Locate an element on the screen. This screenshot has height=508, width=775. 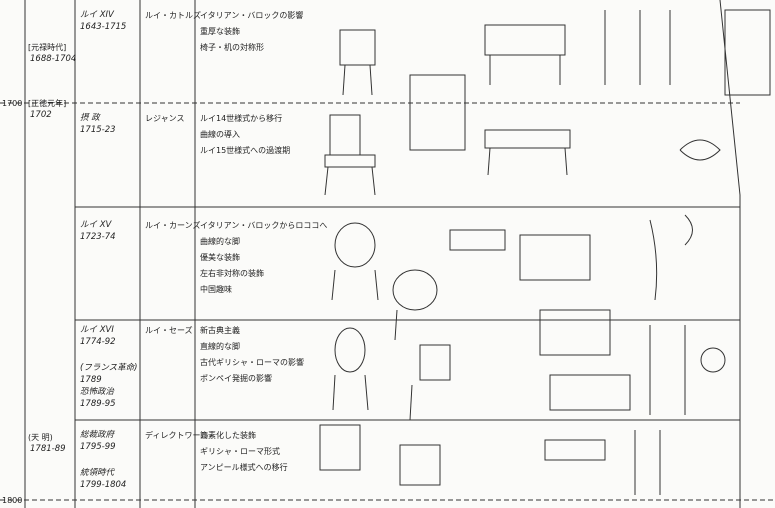
era-label: [元禄時代] is located at coordinates (47, 47).